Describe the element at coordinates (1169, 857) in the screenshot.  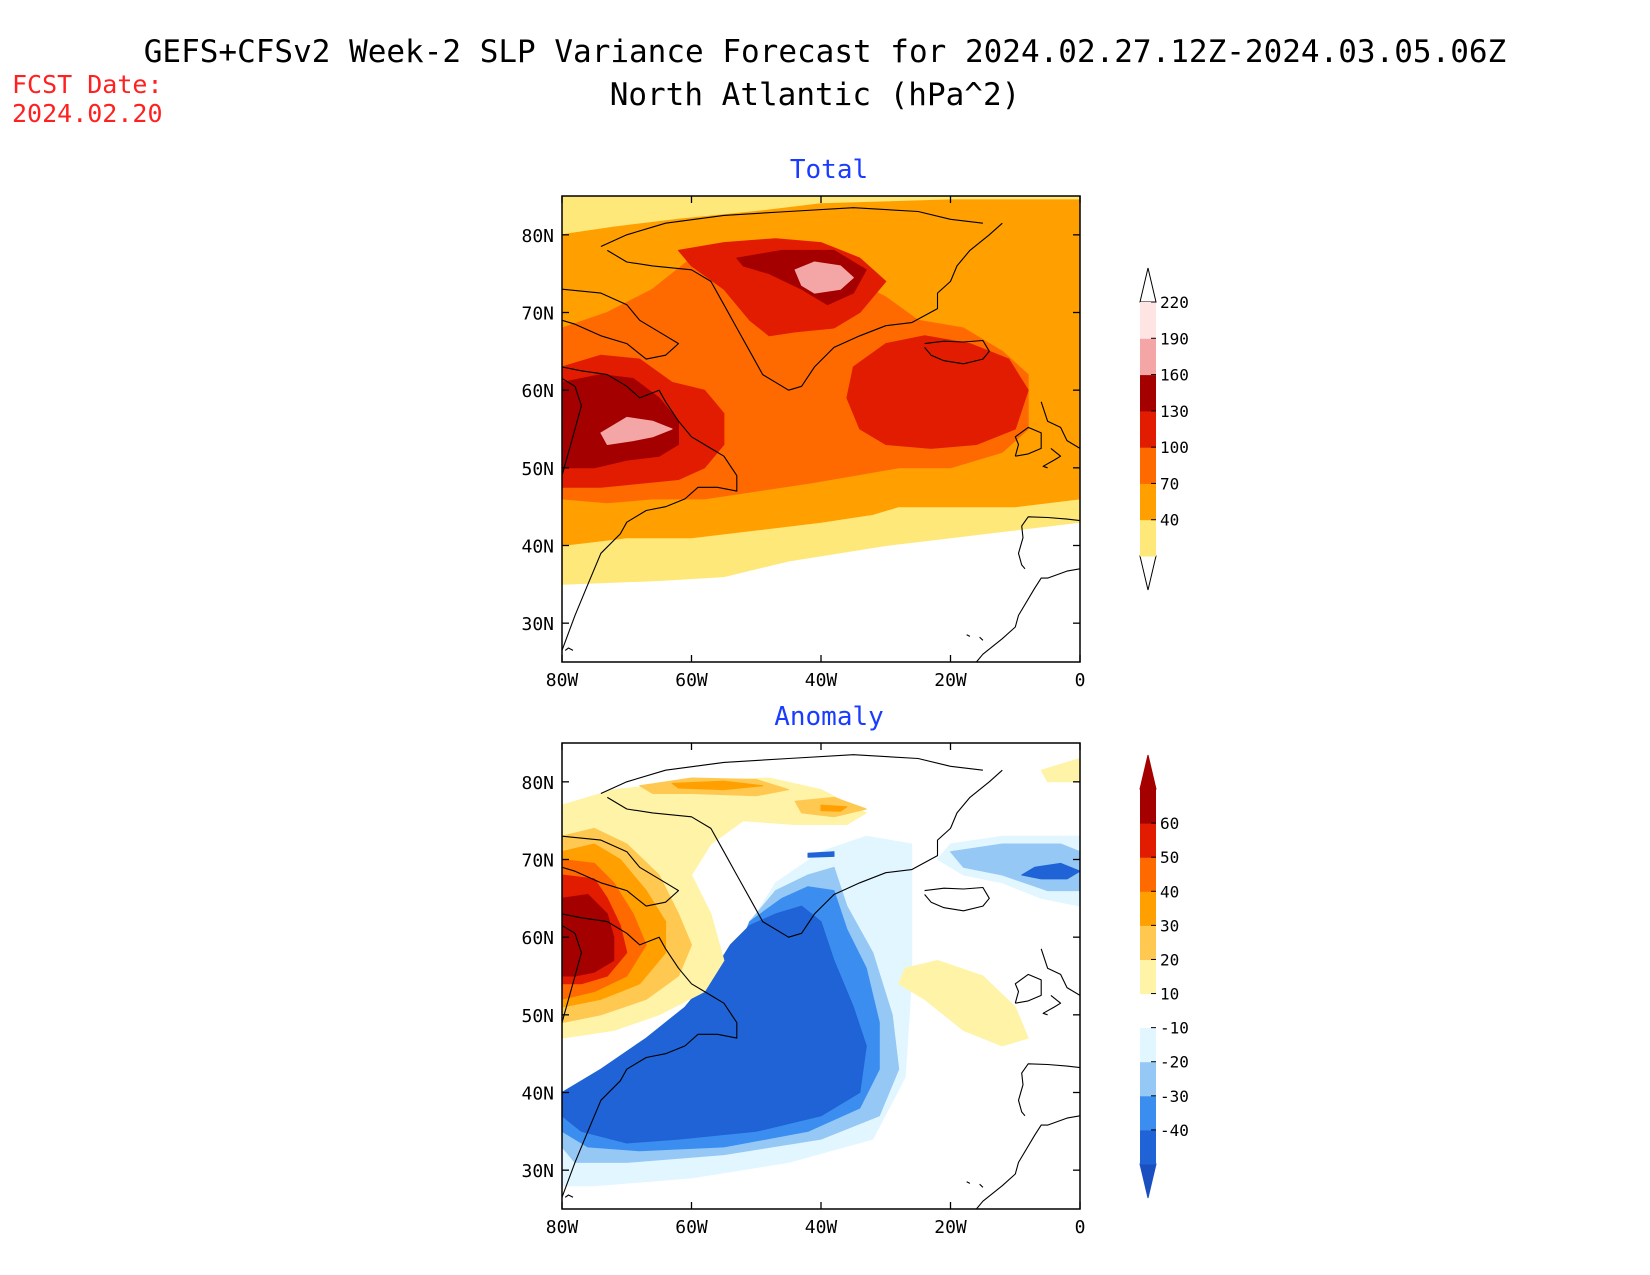
I see `anomaly-colorbar-label: 50` at that location.